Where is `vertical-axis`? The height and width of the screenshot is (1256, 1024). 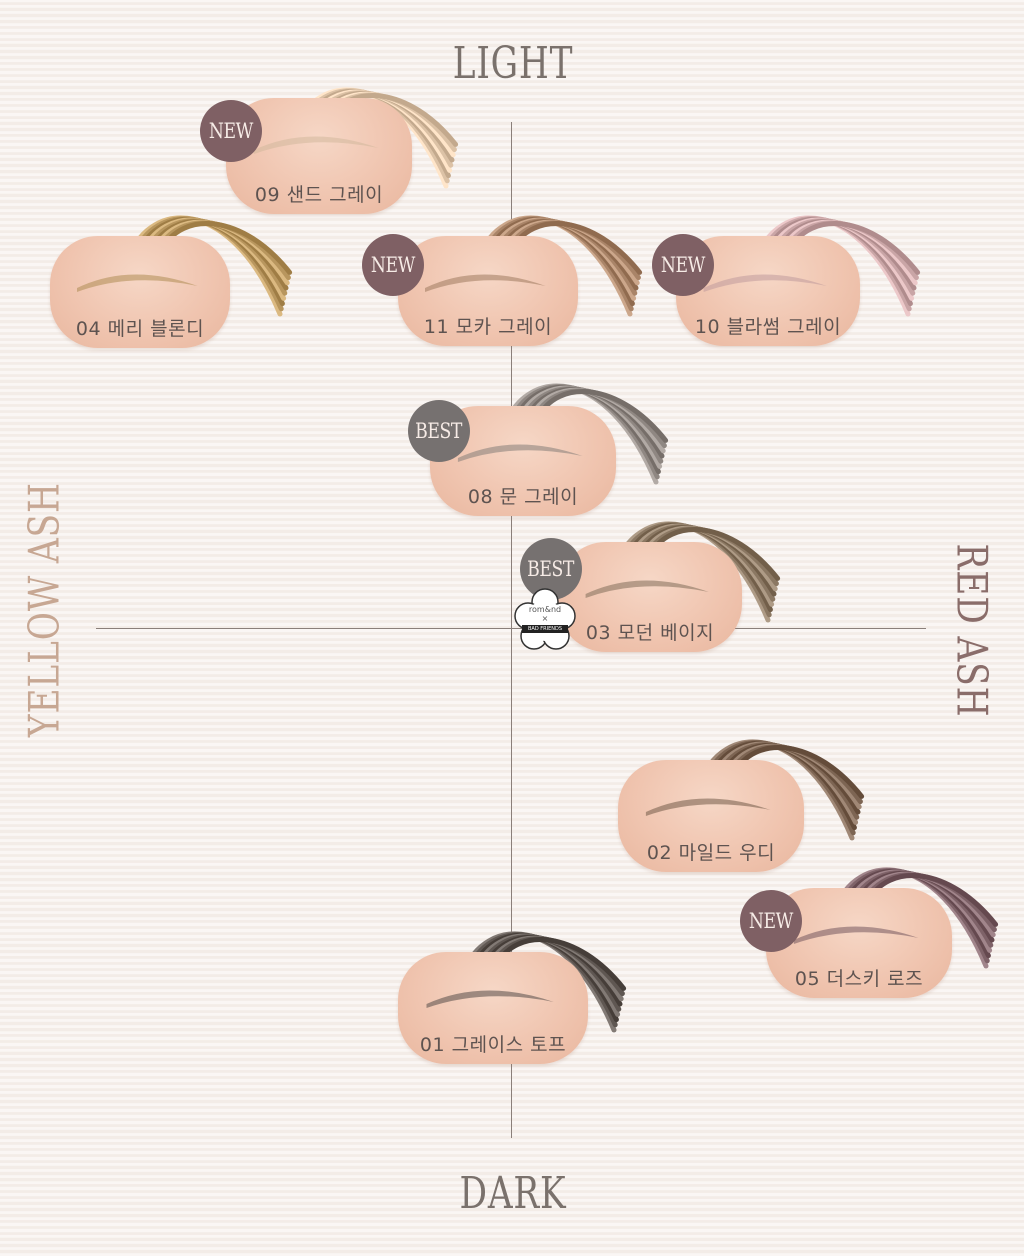
vertical-axis is located at coordinates (511, 630).